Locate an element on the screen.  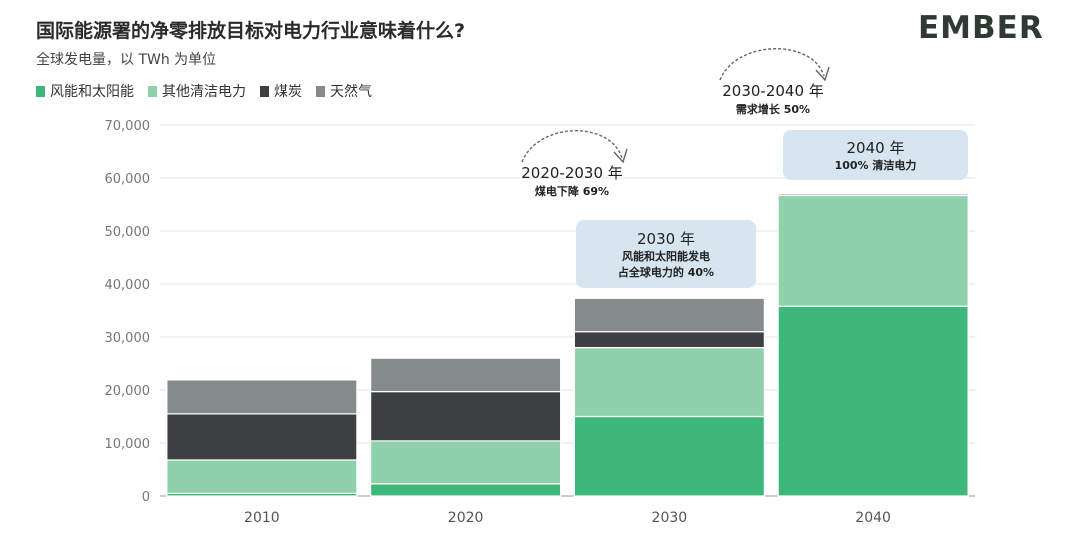
x-tick-labels: 2010 2020 2030 2040 is located at coordinates (567, 518).